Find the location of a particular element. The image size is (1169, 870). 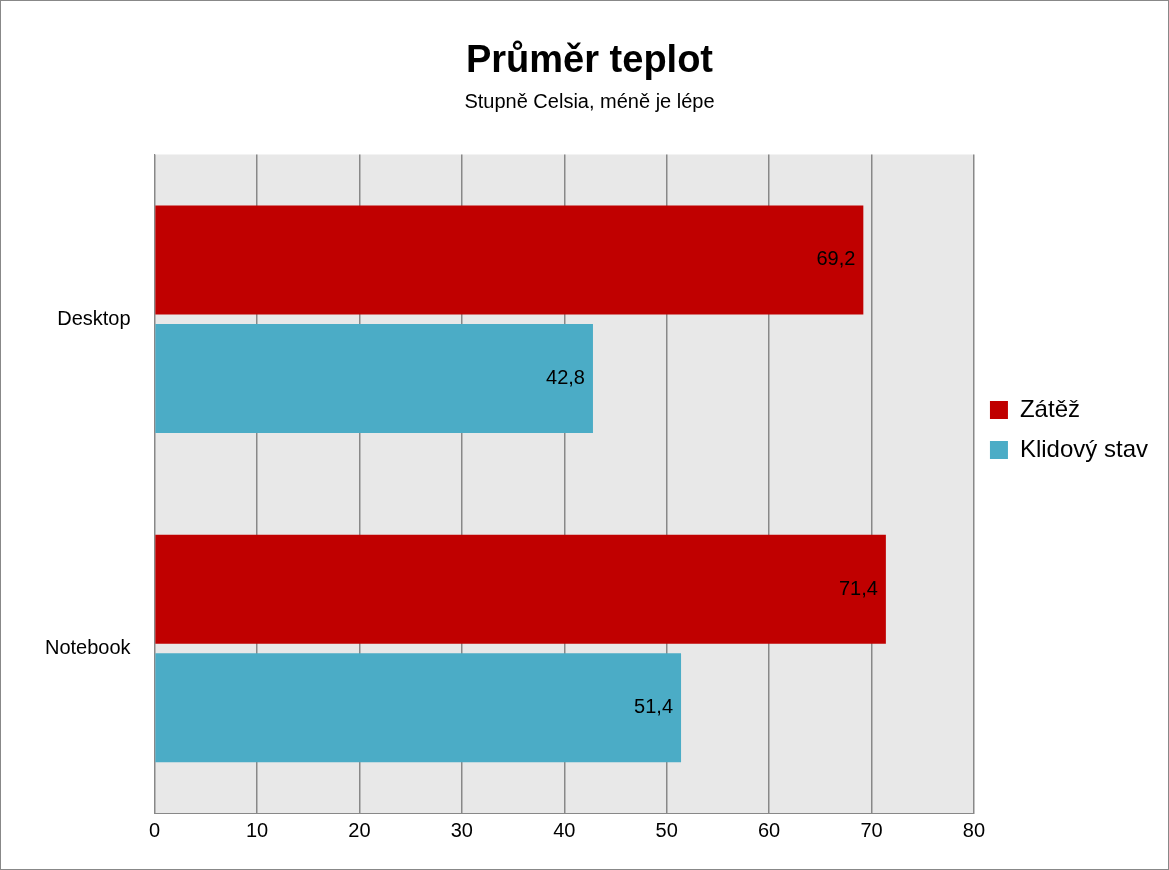

y-tick-label: Desktop is located at coordinates (94, 317).